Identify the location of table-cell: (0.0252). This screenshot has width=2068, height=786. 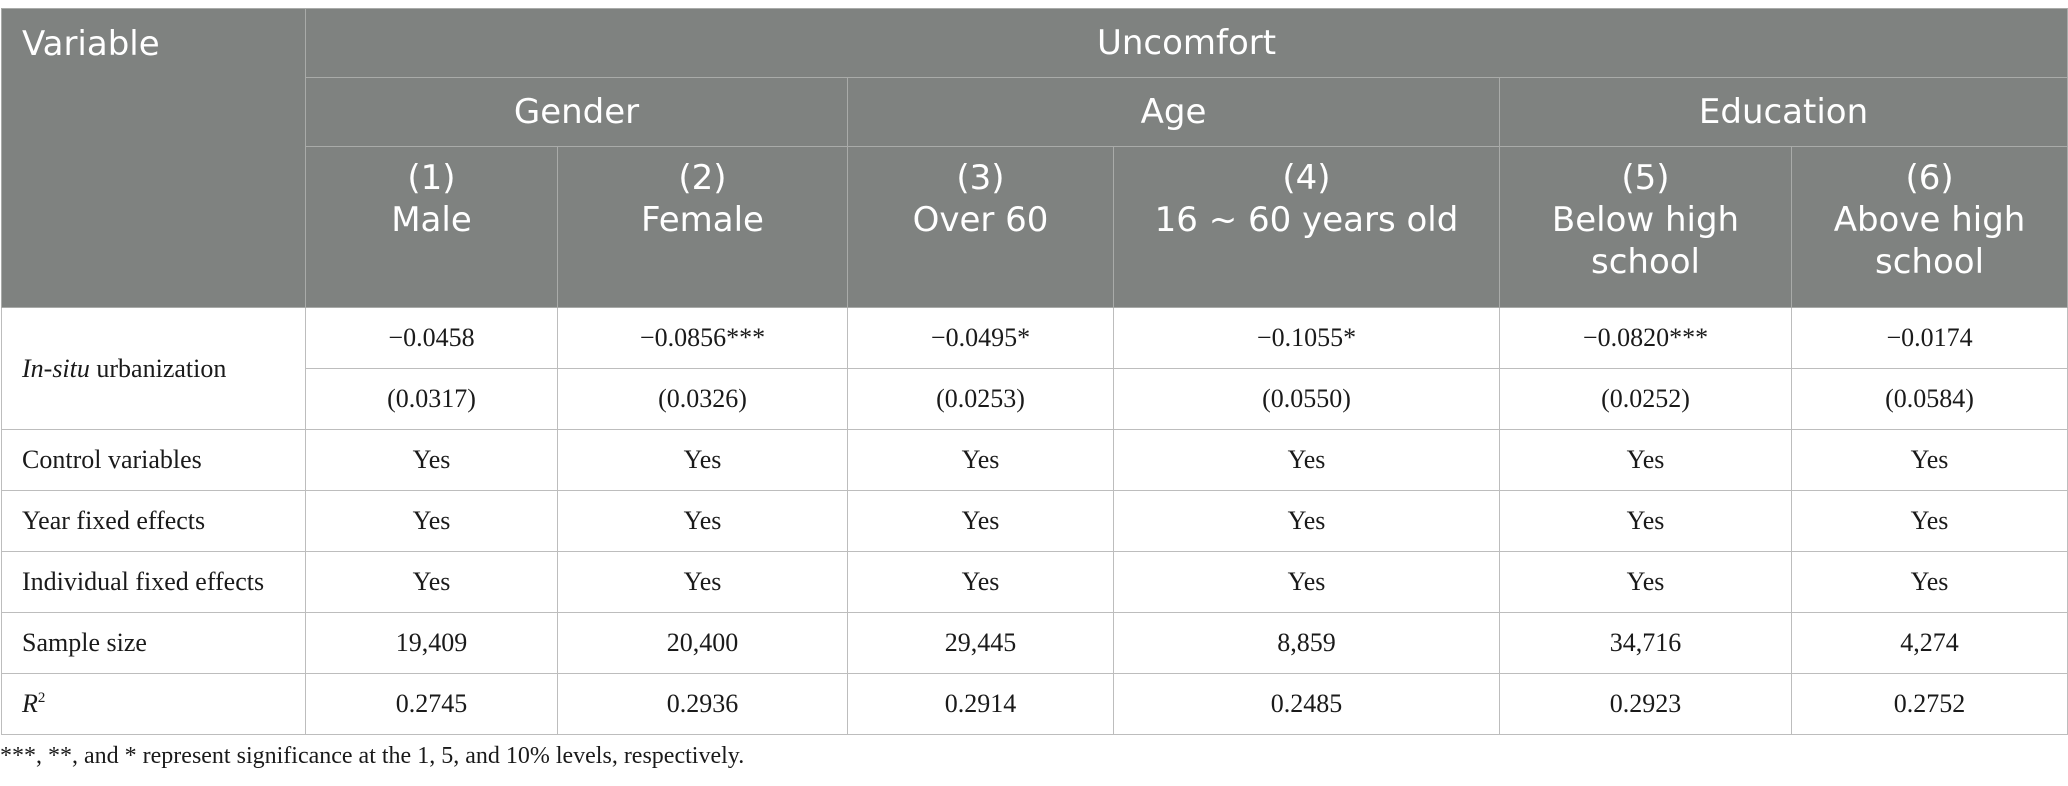
(1645, 399).